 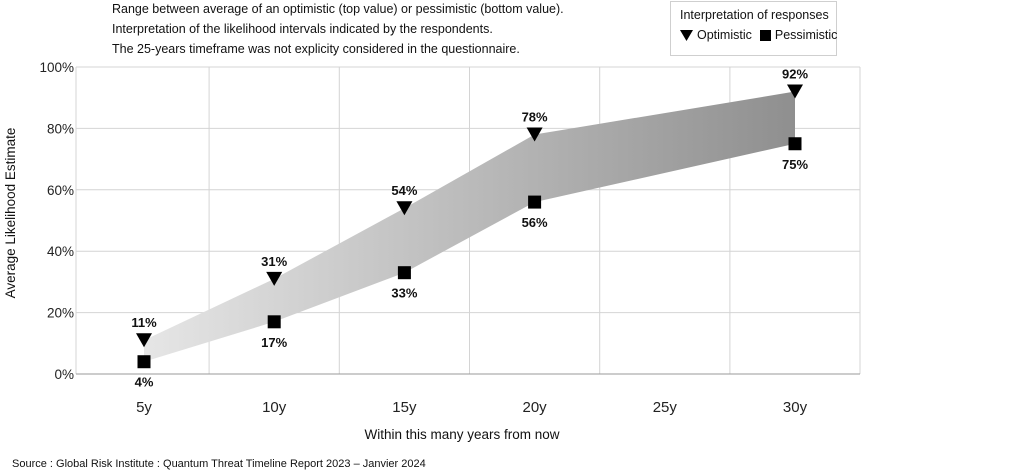 I want to click on pessimistic-data-label: 4%, so click(x=144, y=382).